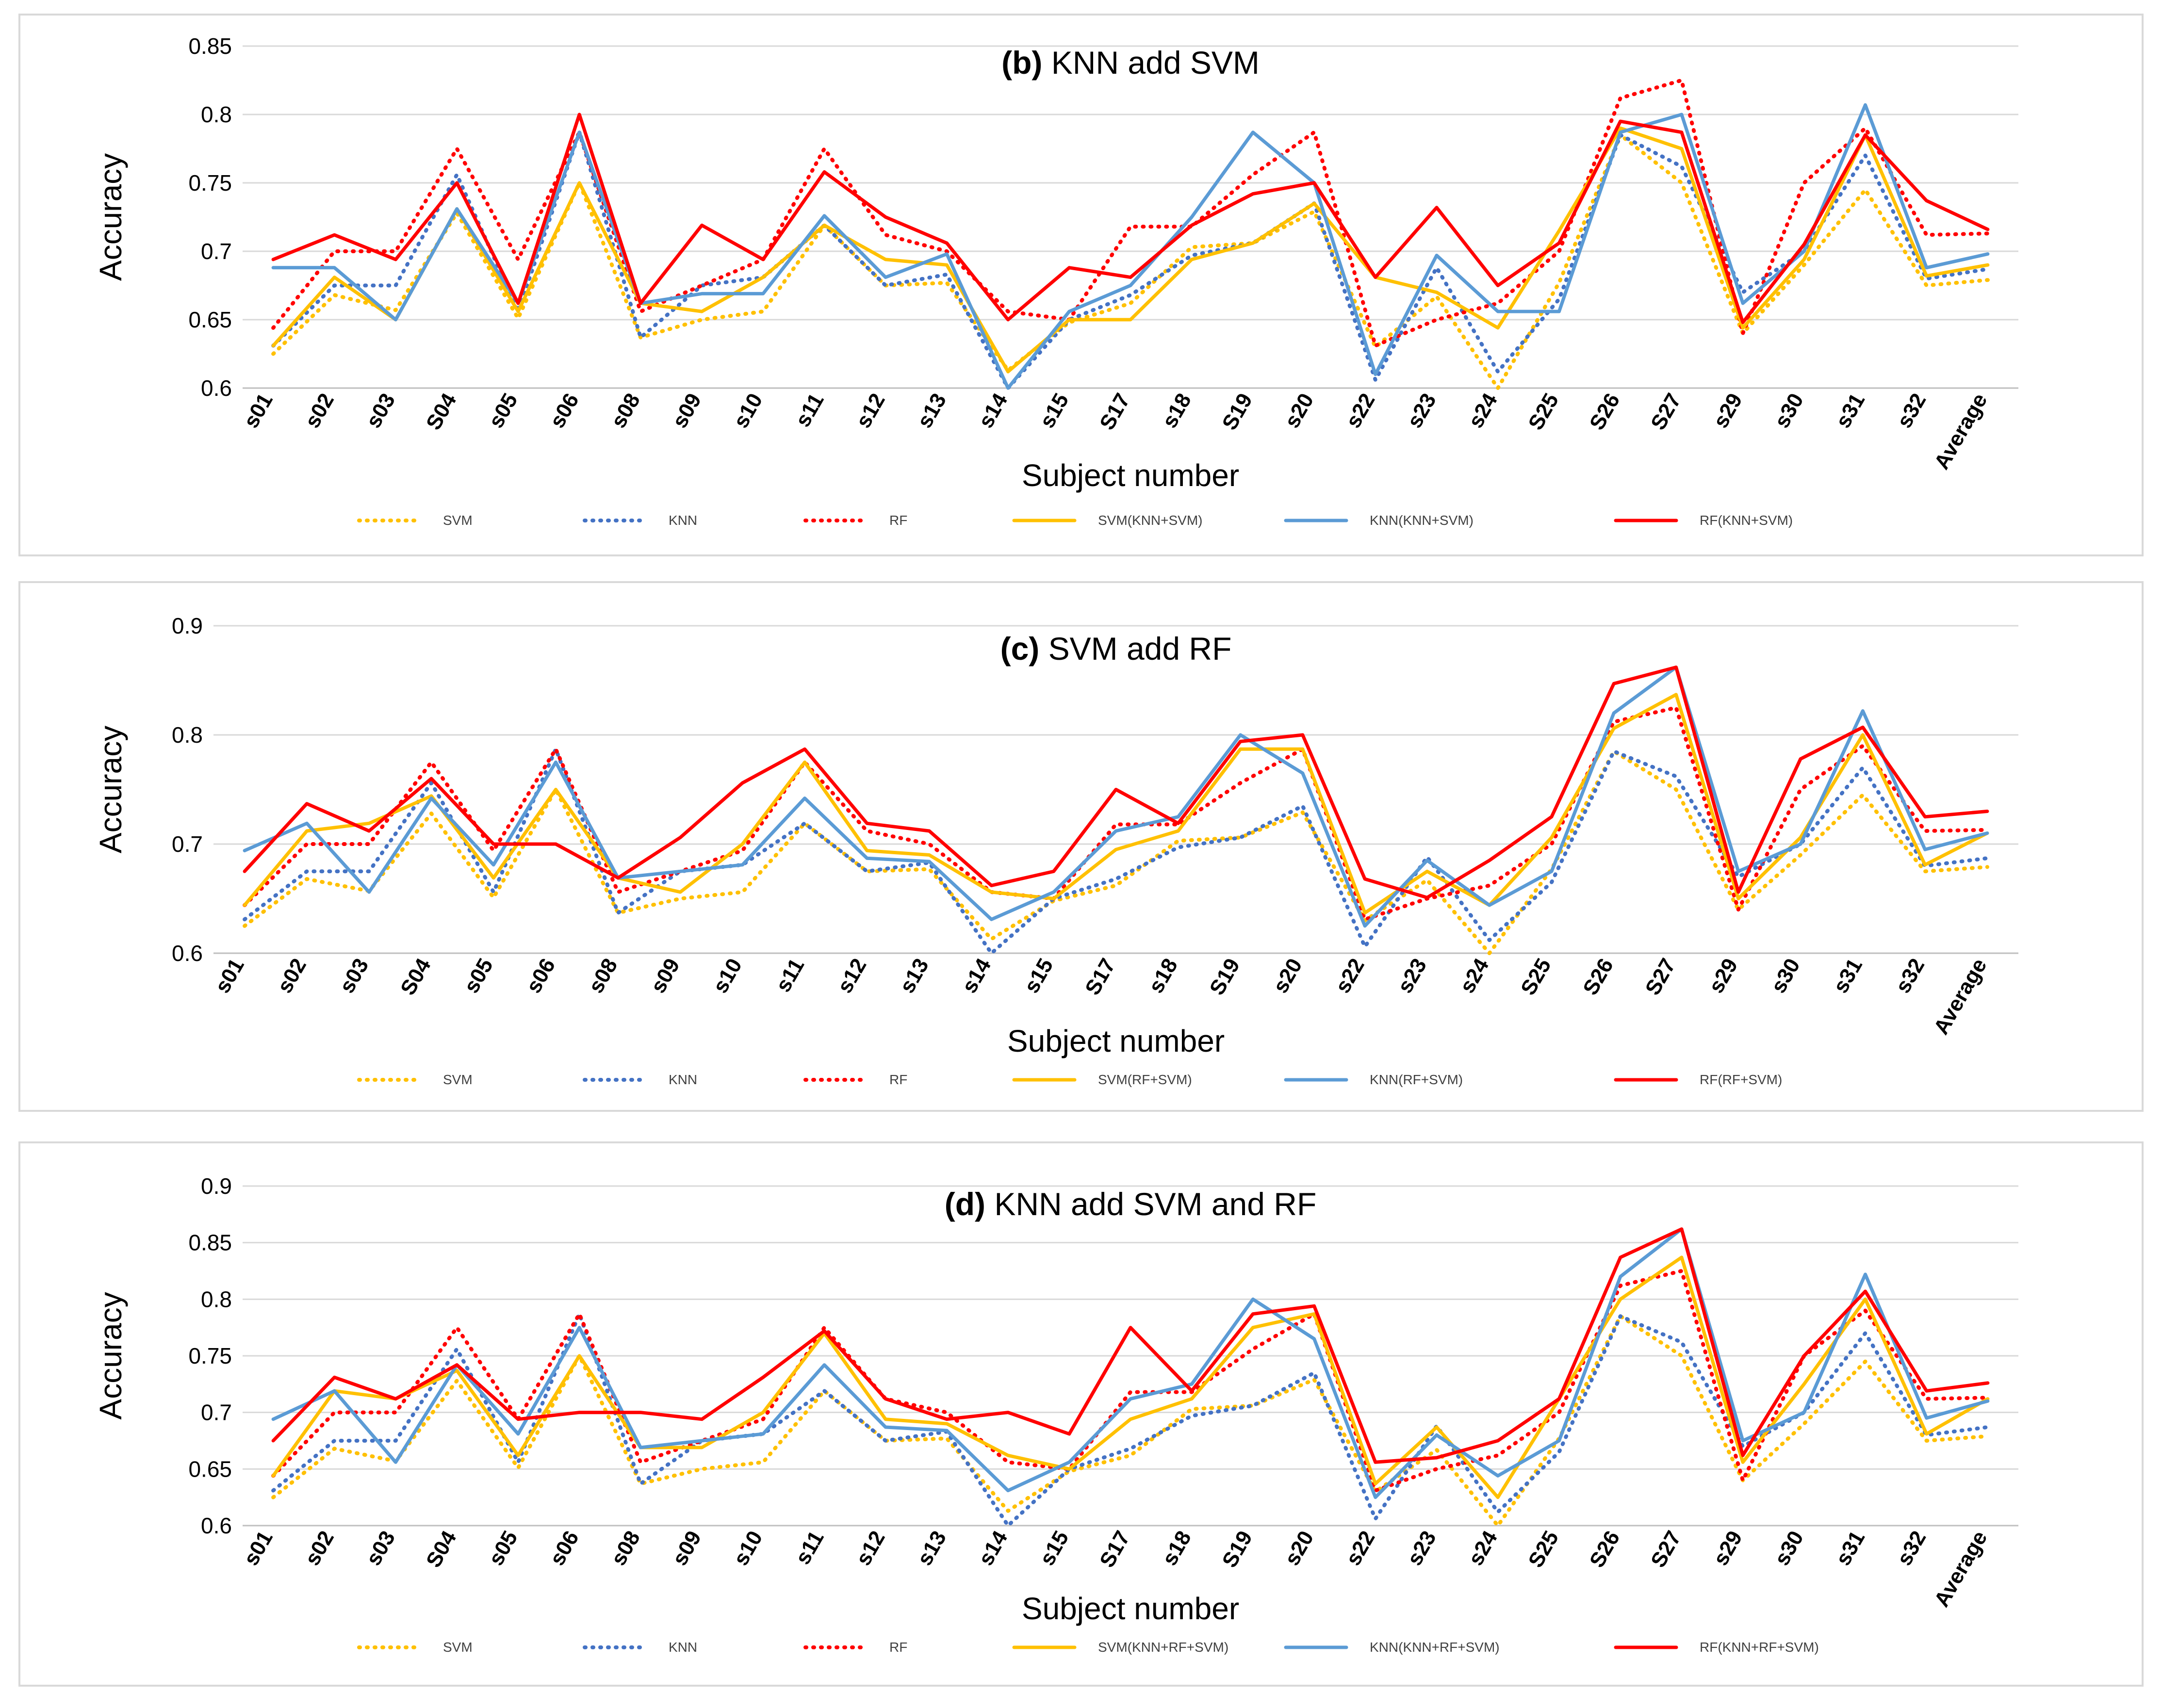 The width and height of the screenshot is (2162, 1708). Describe the element at coordinates (1145, 1079) in the screenshot. I see `legend-label: SVM(RF+SVM)` at that location.